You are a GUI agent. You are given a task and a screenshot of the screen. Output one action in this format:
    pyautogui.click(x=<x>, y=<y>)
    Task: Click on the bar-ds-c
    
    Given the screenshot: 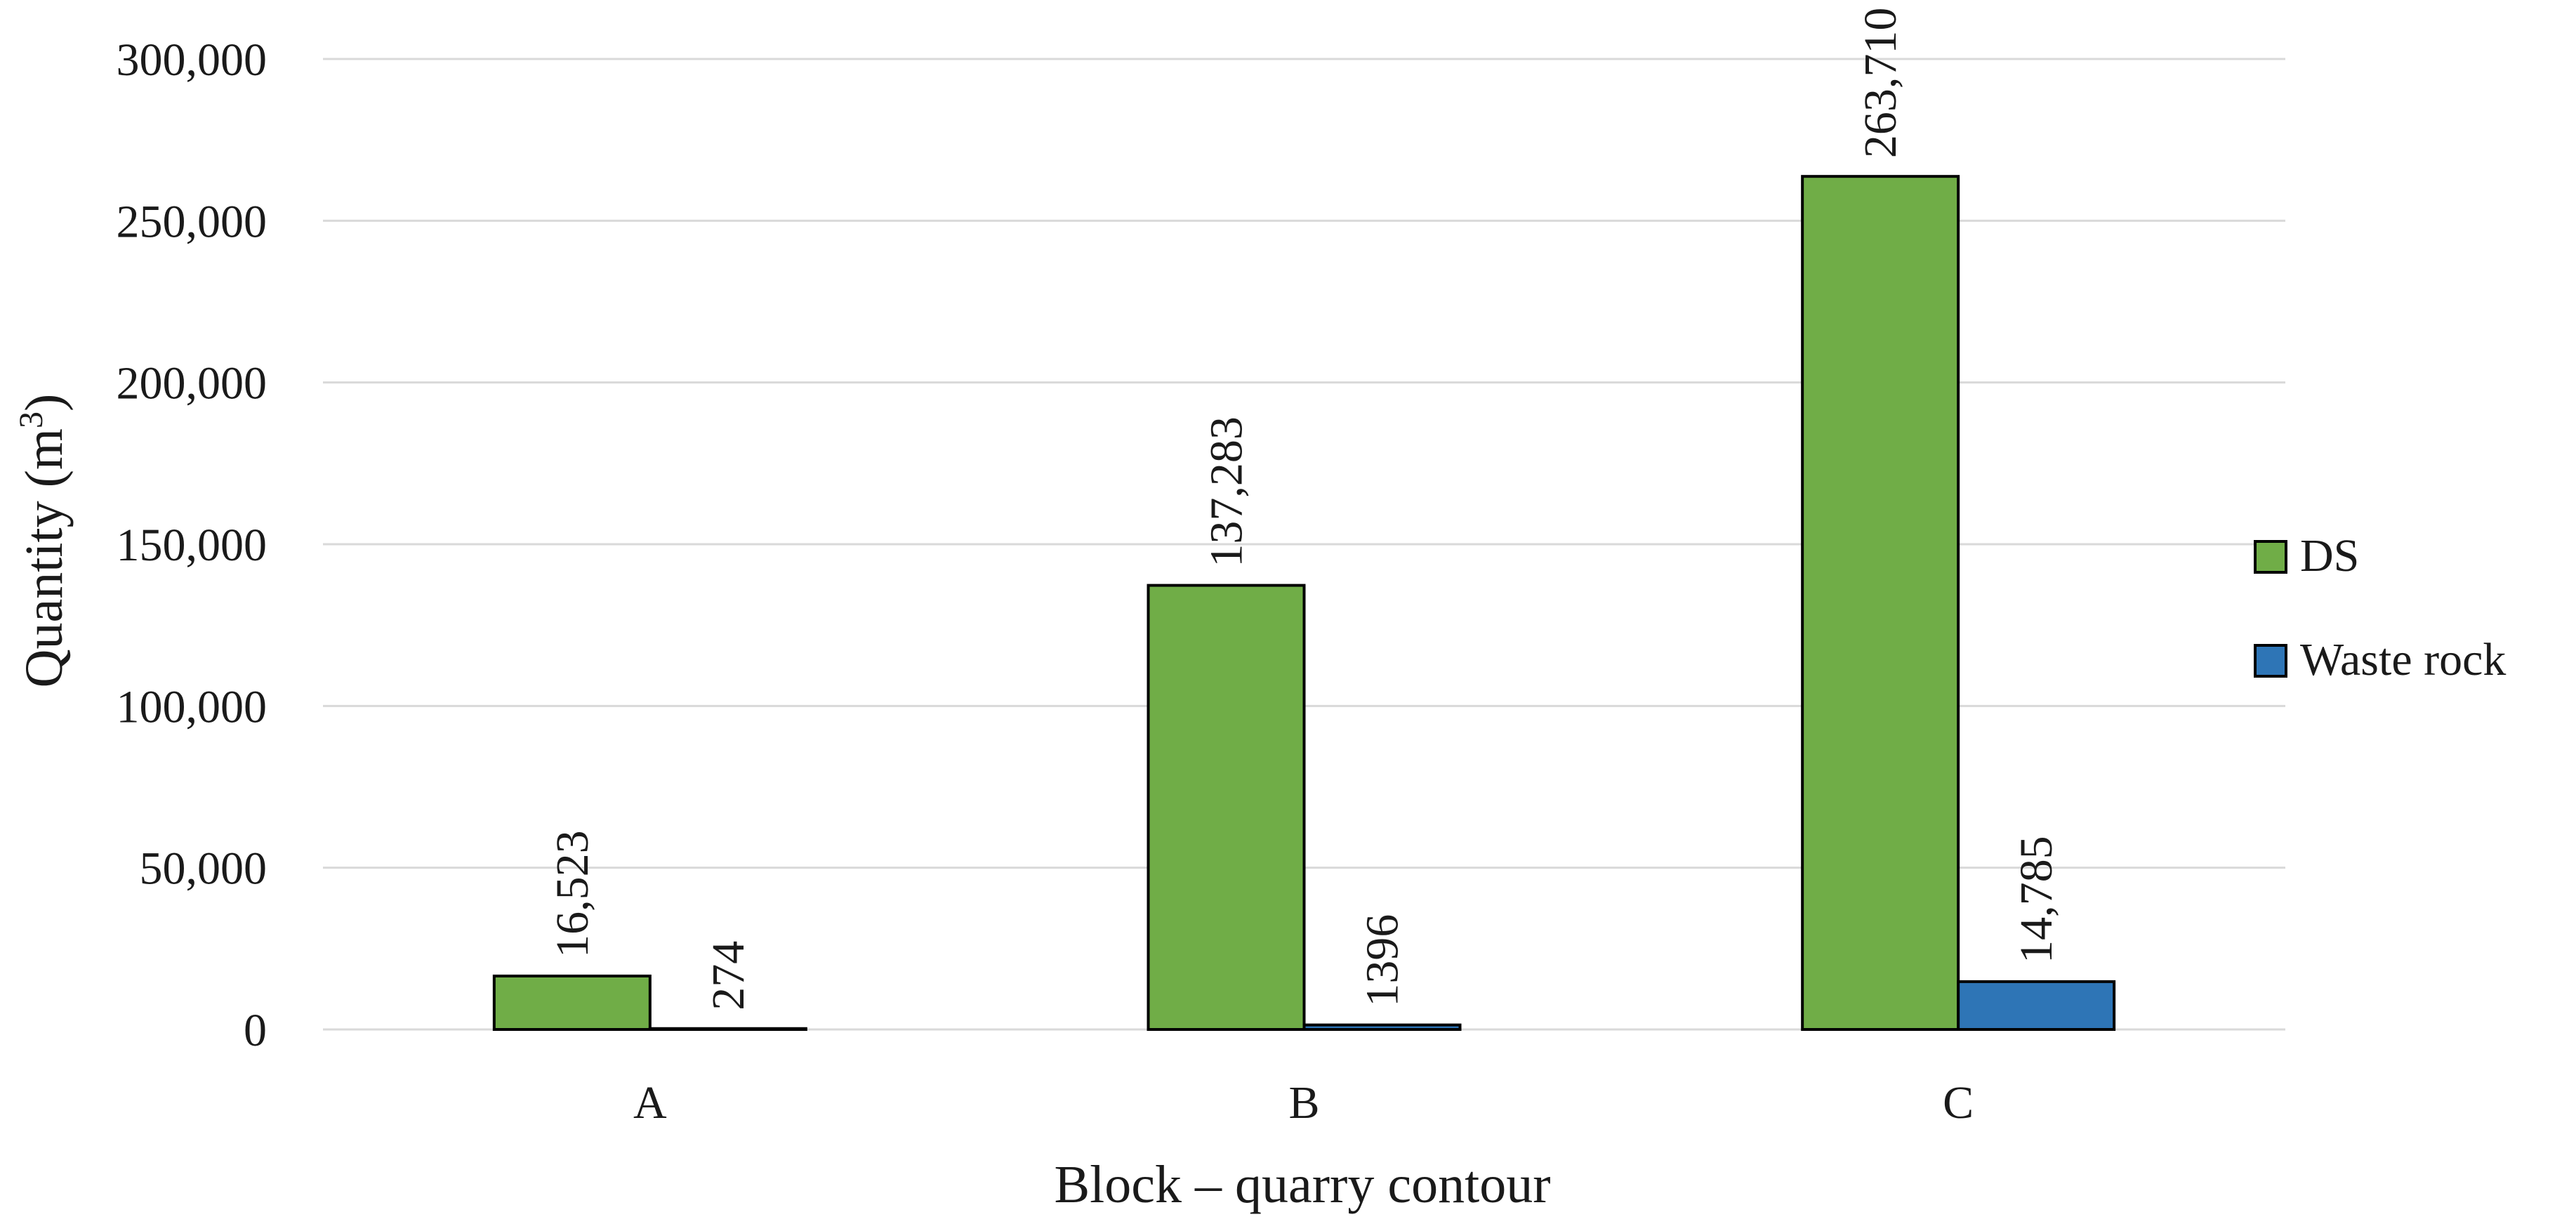 What is the action you would take?
    pyautogui.click(x=1880, y=604)
    